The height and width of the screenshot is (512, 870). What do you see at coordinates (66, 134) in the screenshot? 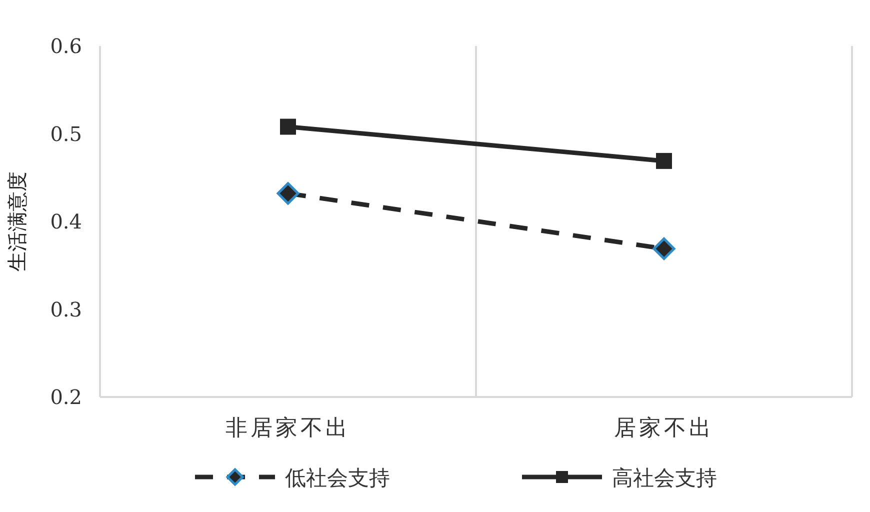
I see `y-tick-label: 0.5` at bounding box center [66, 134].